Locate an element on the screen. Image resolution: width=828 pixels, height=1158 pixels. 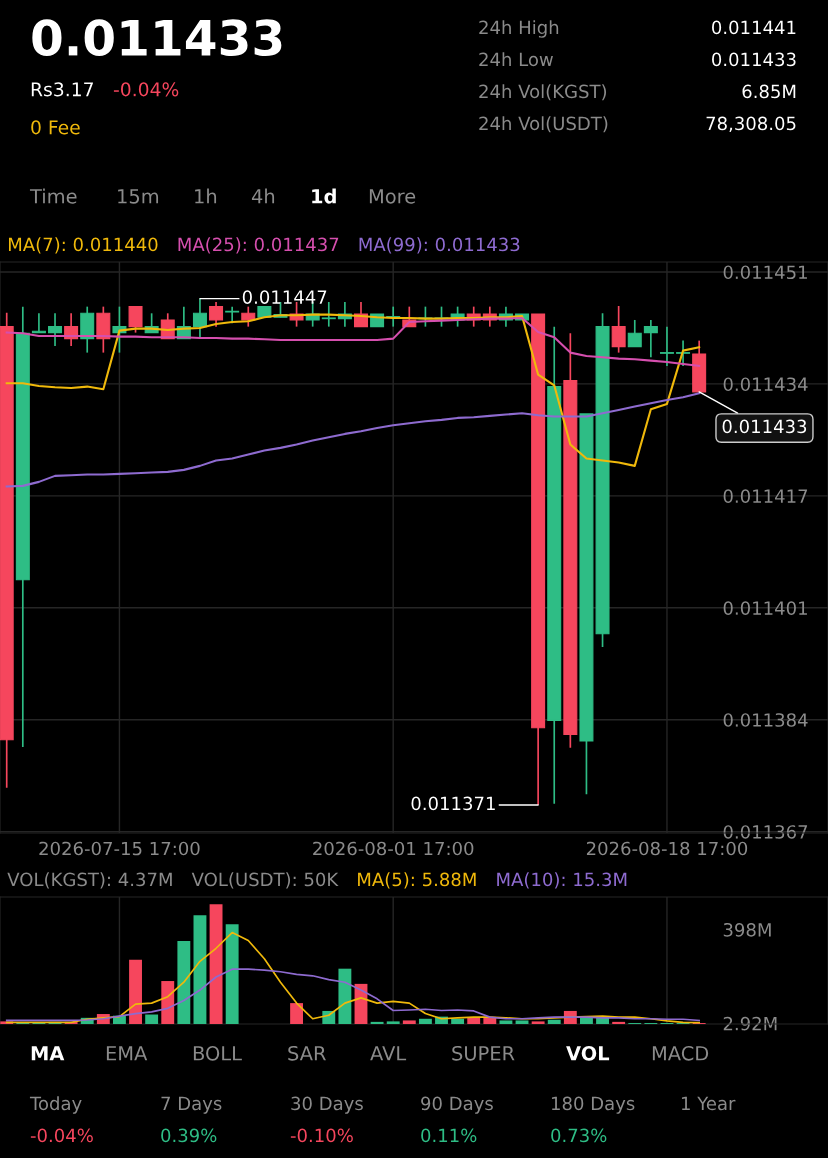
text: 1 Year is located at coordinates (708, 1103).